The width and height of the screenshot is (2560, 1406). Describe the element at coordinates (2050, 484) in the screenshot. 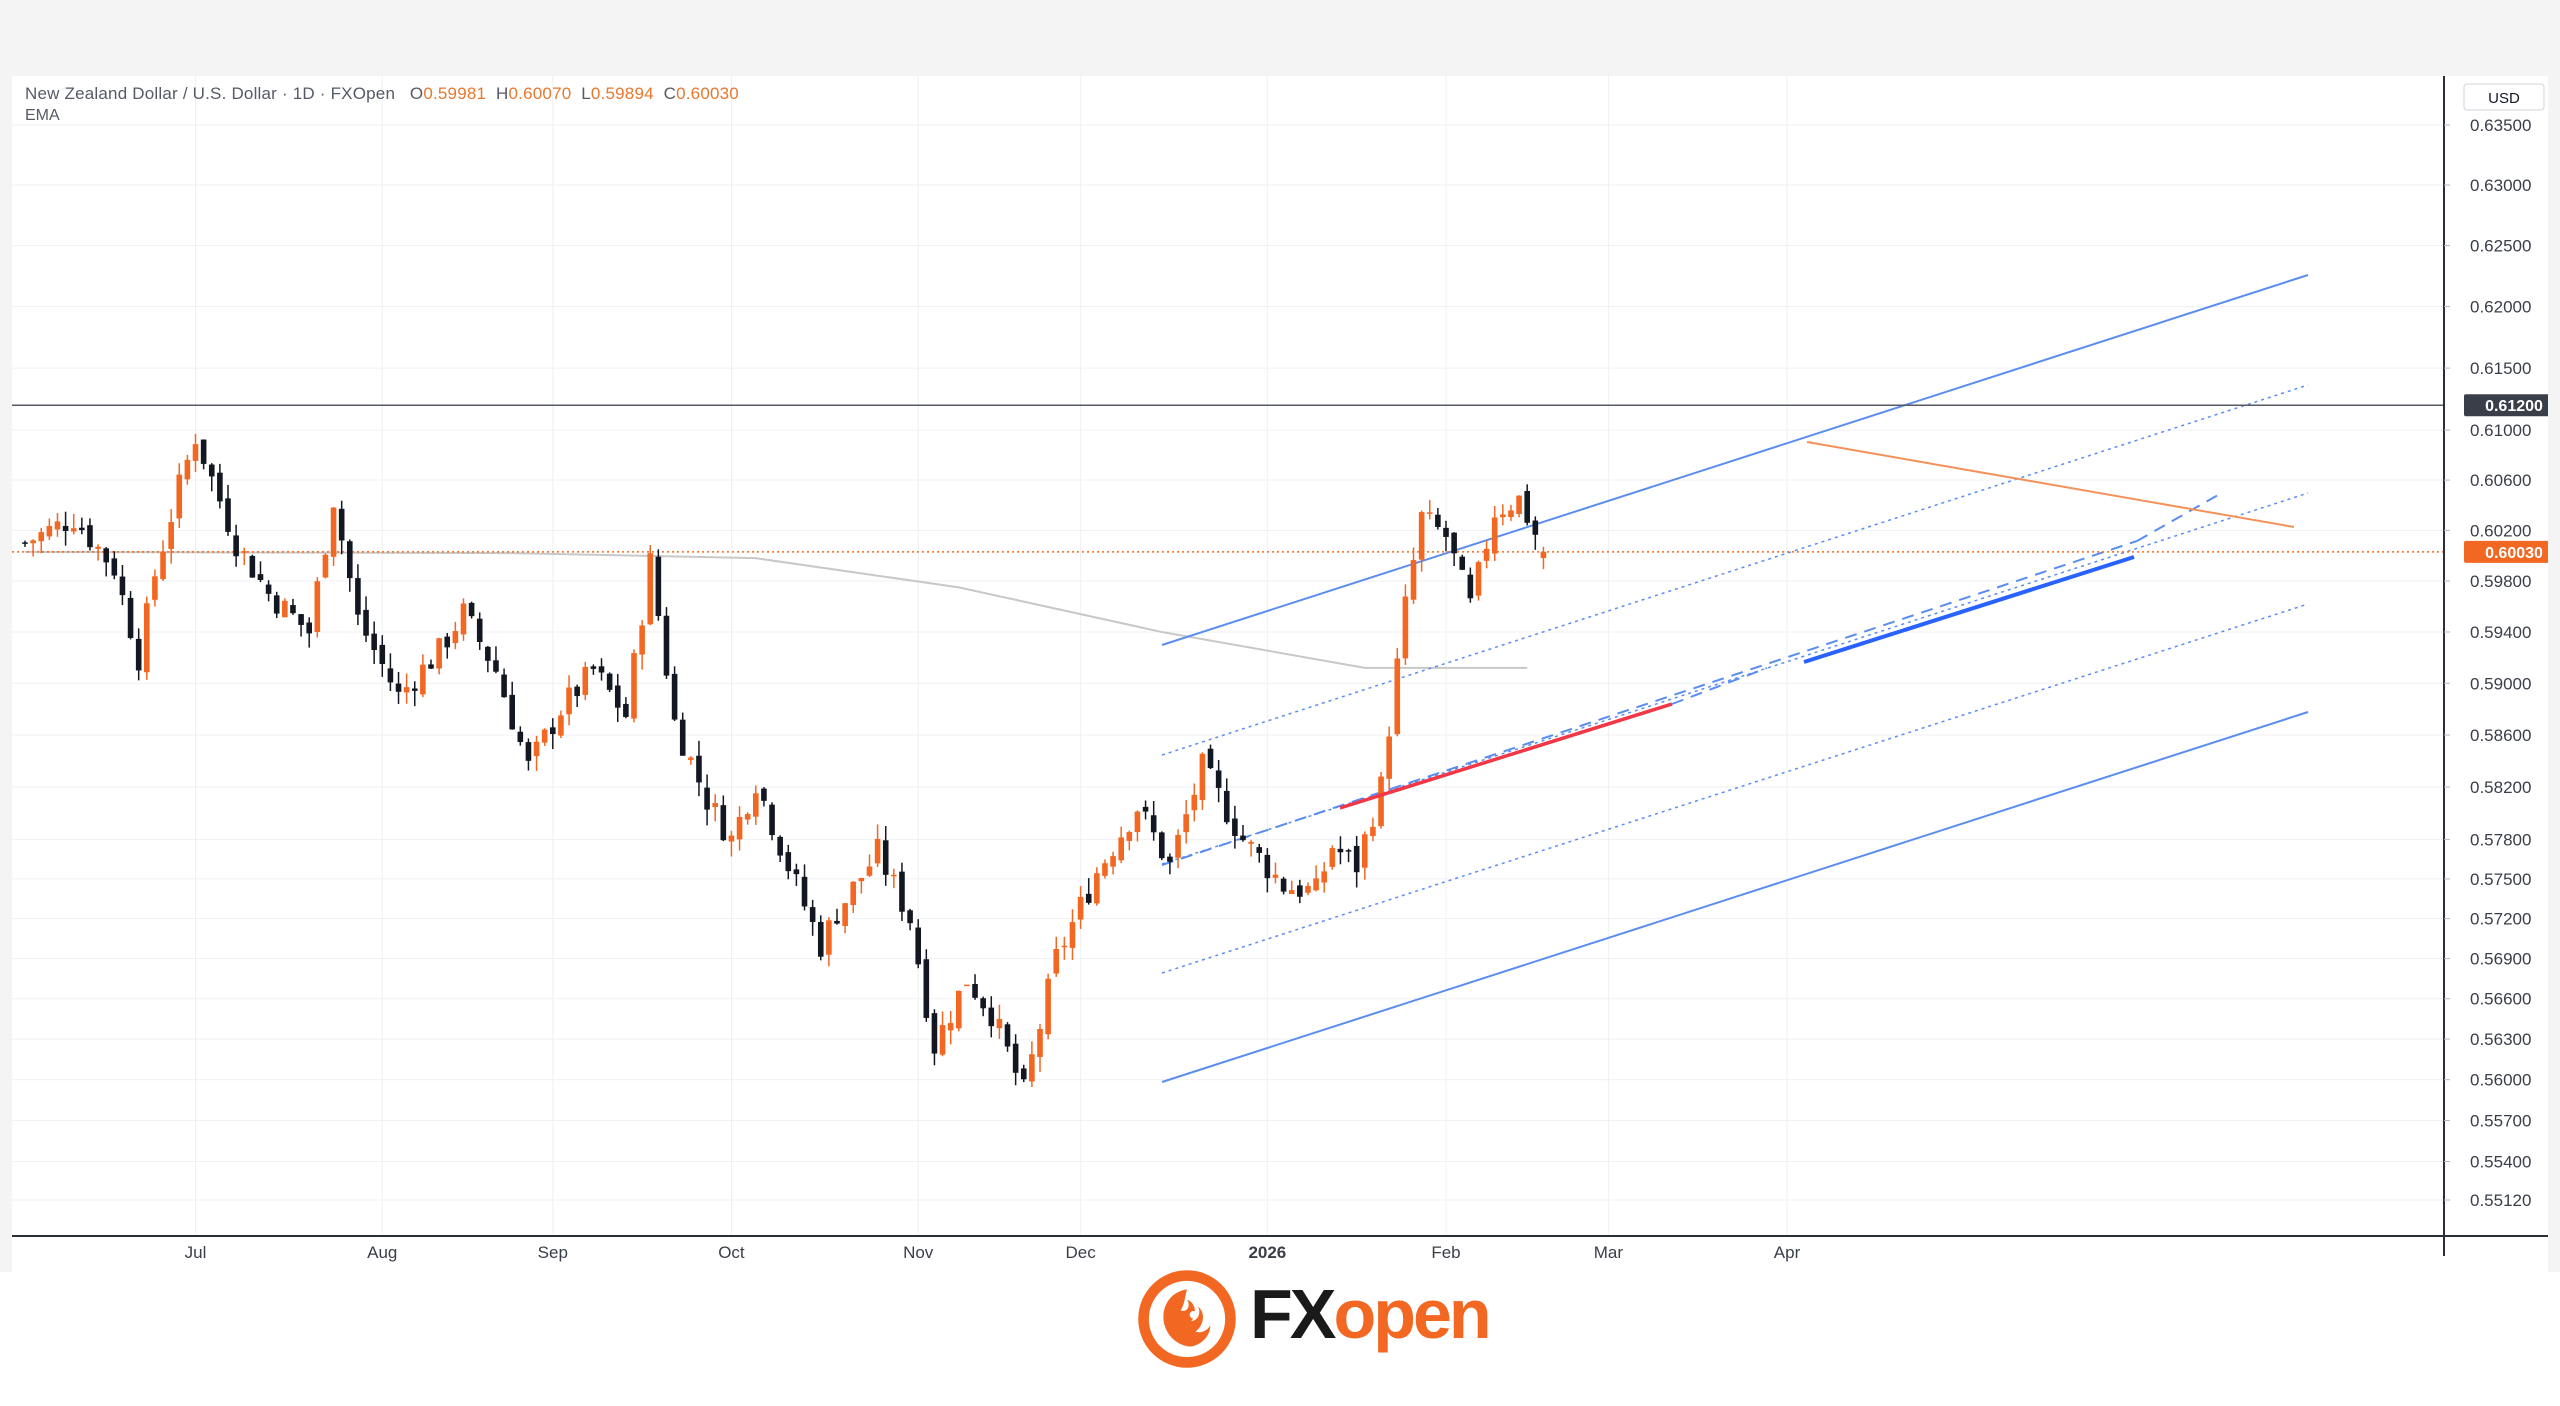

I see `trend-line-orange` at that location.